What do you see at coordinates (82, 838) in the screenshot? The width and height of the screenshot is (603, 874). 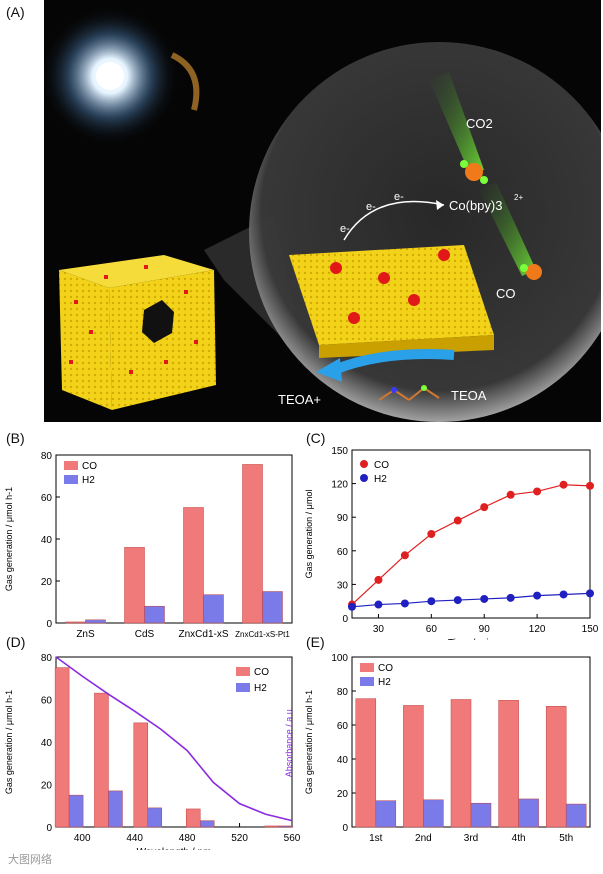 I see `x-tick-label: 400` at bounding box center [82, 838].